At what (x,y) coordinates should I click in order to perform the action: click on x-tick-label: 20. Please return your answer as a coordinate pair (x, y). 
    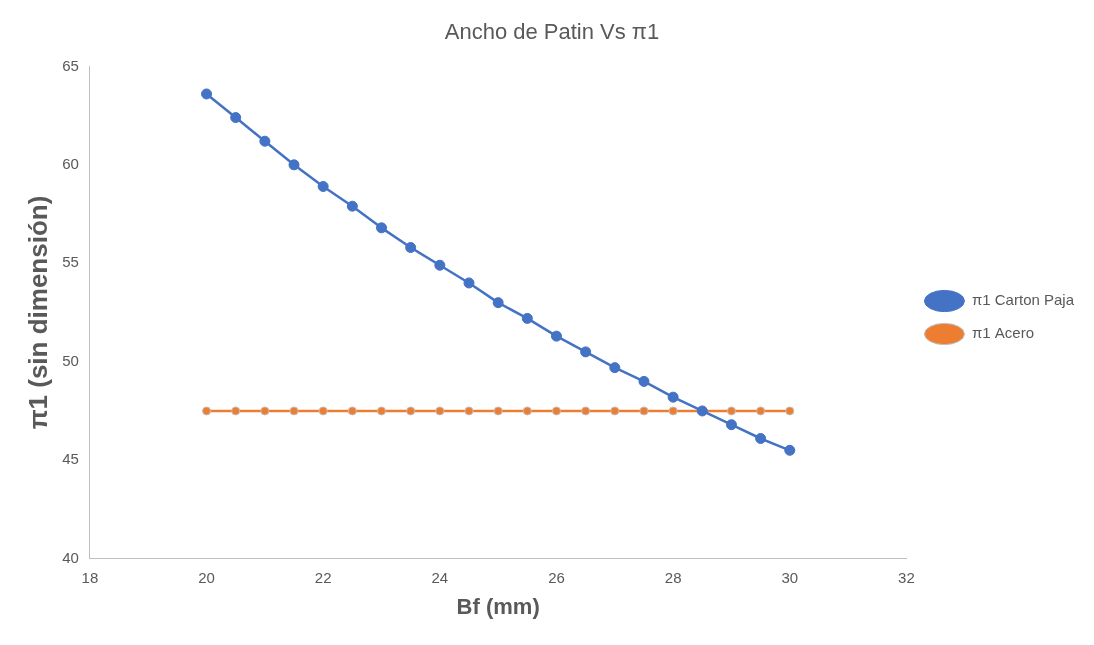
    Looking at the image, I should click on (206, 577).